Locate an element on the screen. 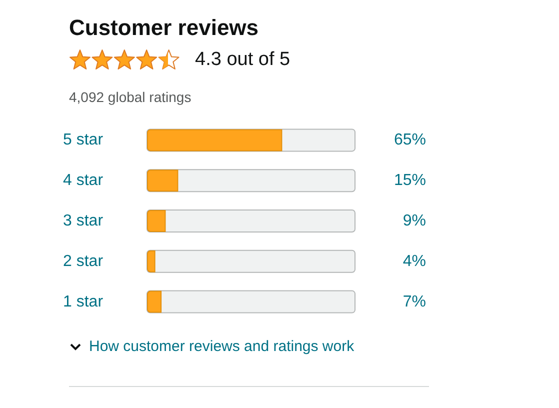  text: 4.3 out of 5 is located at coordinates (242, 60).